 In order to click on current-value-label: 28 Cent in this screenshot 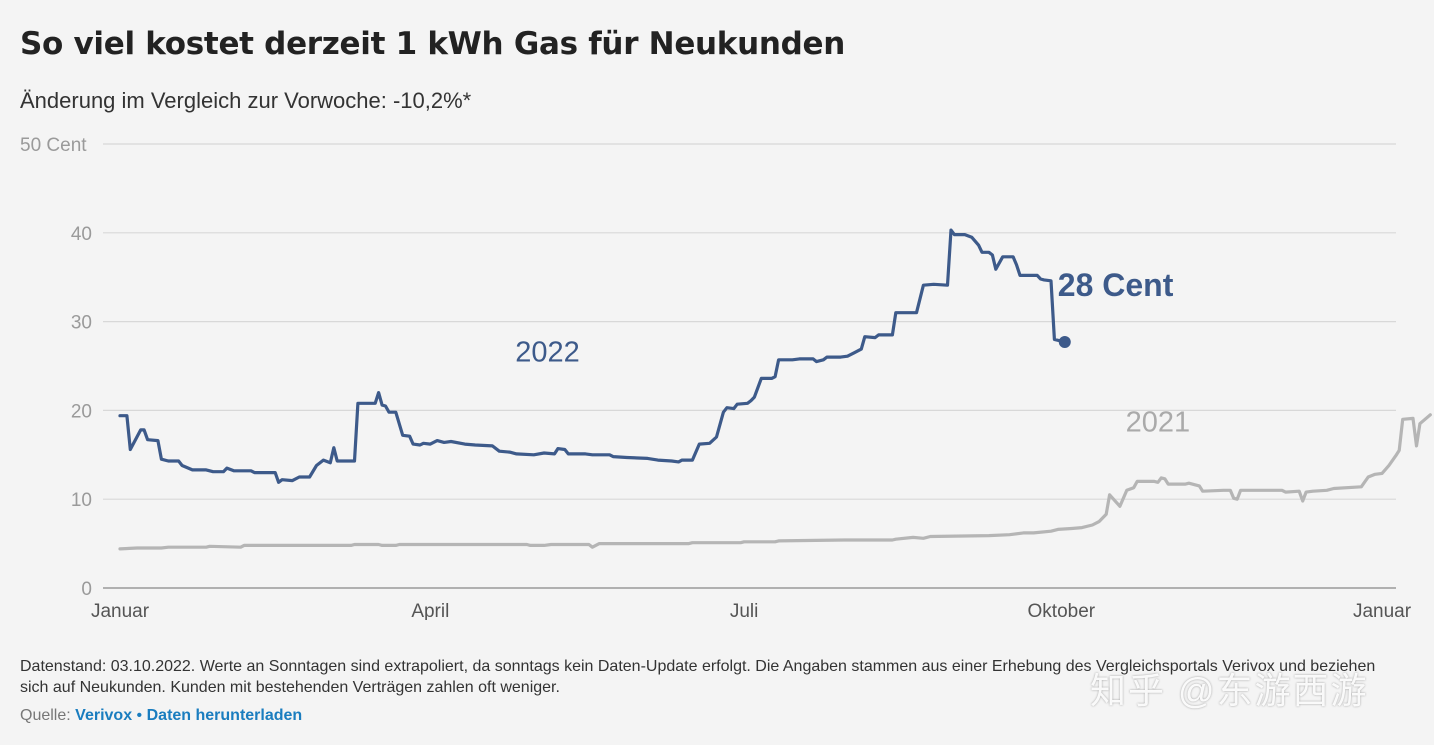, I will do `click(1116, 285)`.